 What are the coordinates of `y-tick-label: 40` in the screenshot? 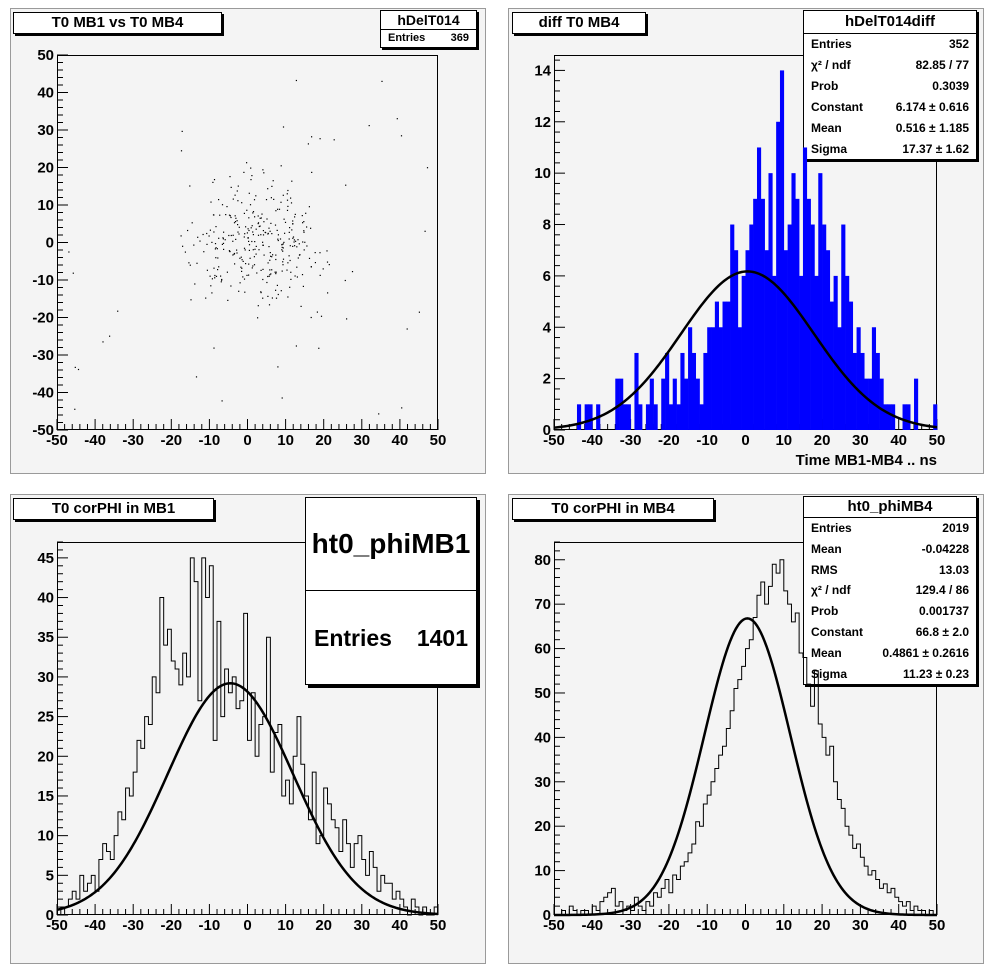 It's located at (542, 737).